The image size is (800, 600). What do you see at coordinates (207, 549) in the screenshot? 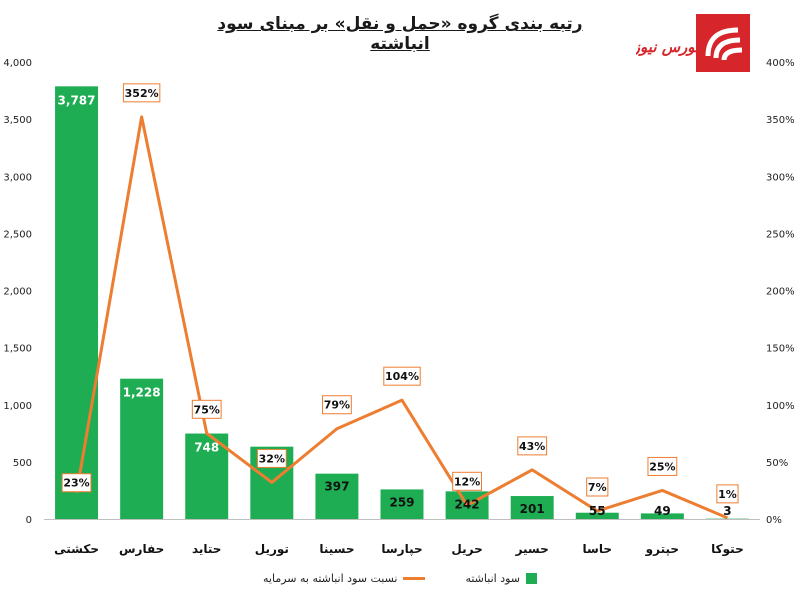
I see `x-tick-label: حتاید` at bounding box center [207, 549].